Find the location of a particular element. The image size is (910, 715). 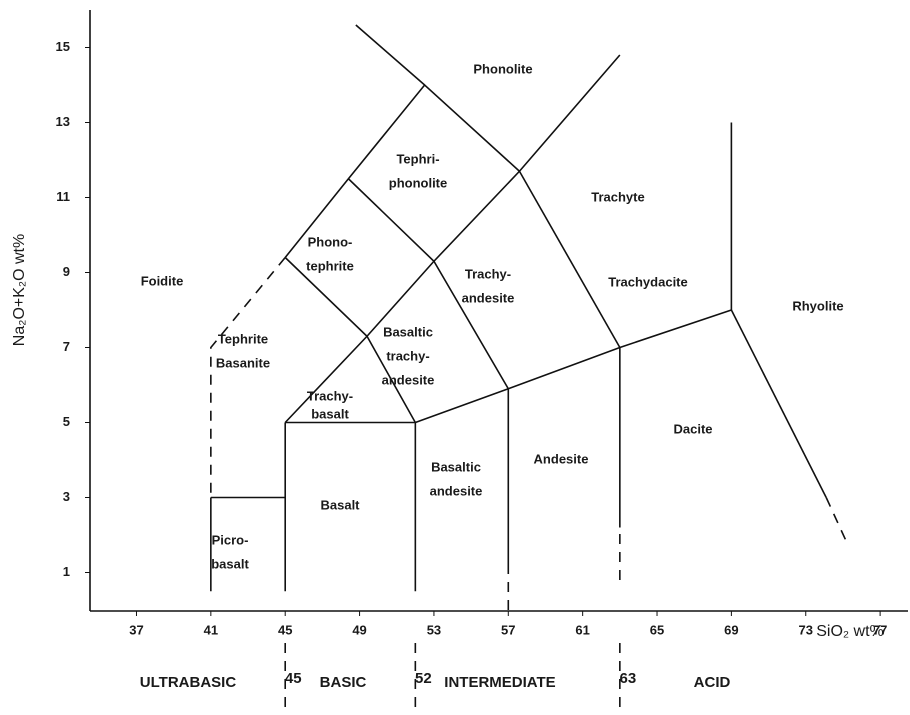

x-tick-label: 49 is located at coordinates (359, 629).